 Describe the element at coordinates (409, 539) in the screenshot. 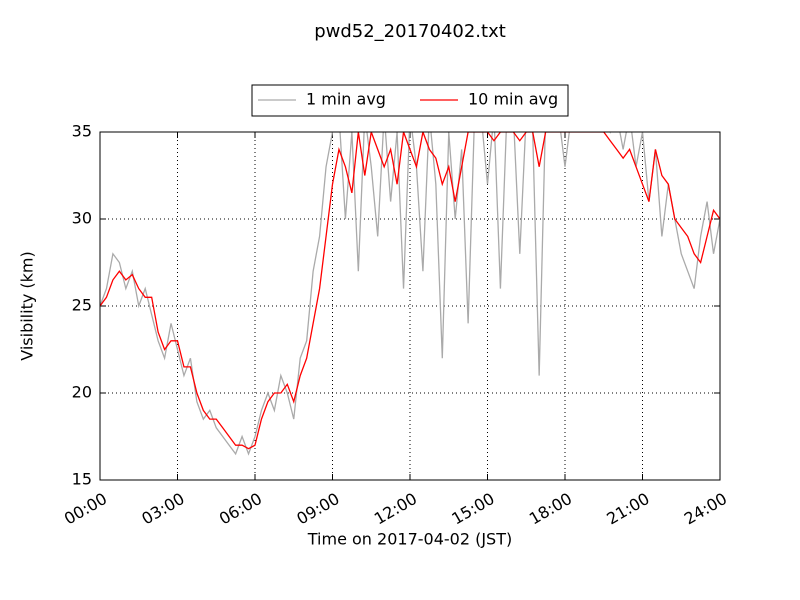

I see `x-axis-label: Time on 2017-04-02 (JST)` at that location.